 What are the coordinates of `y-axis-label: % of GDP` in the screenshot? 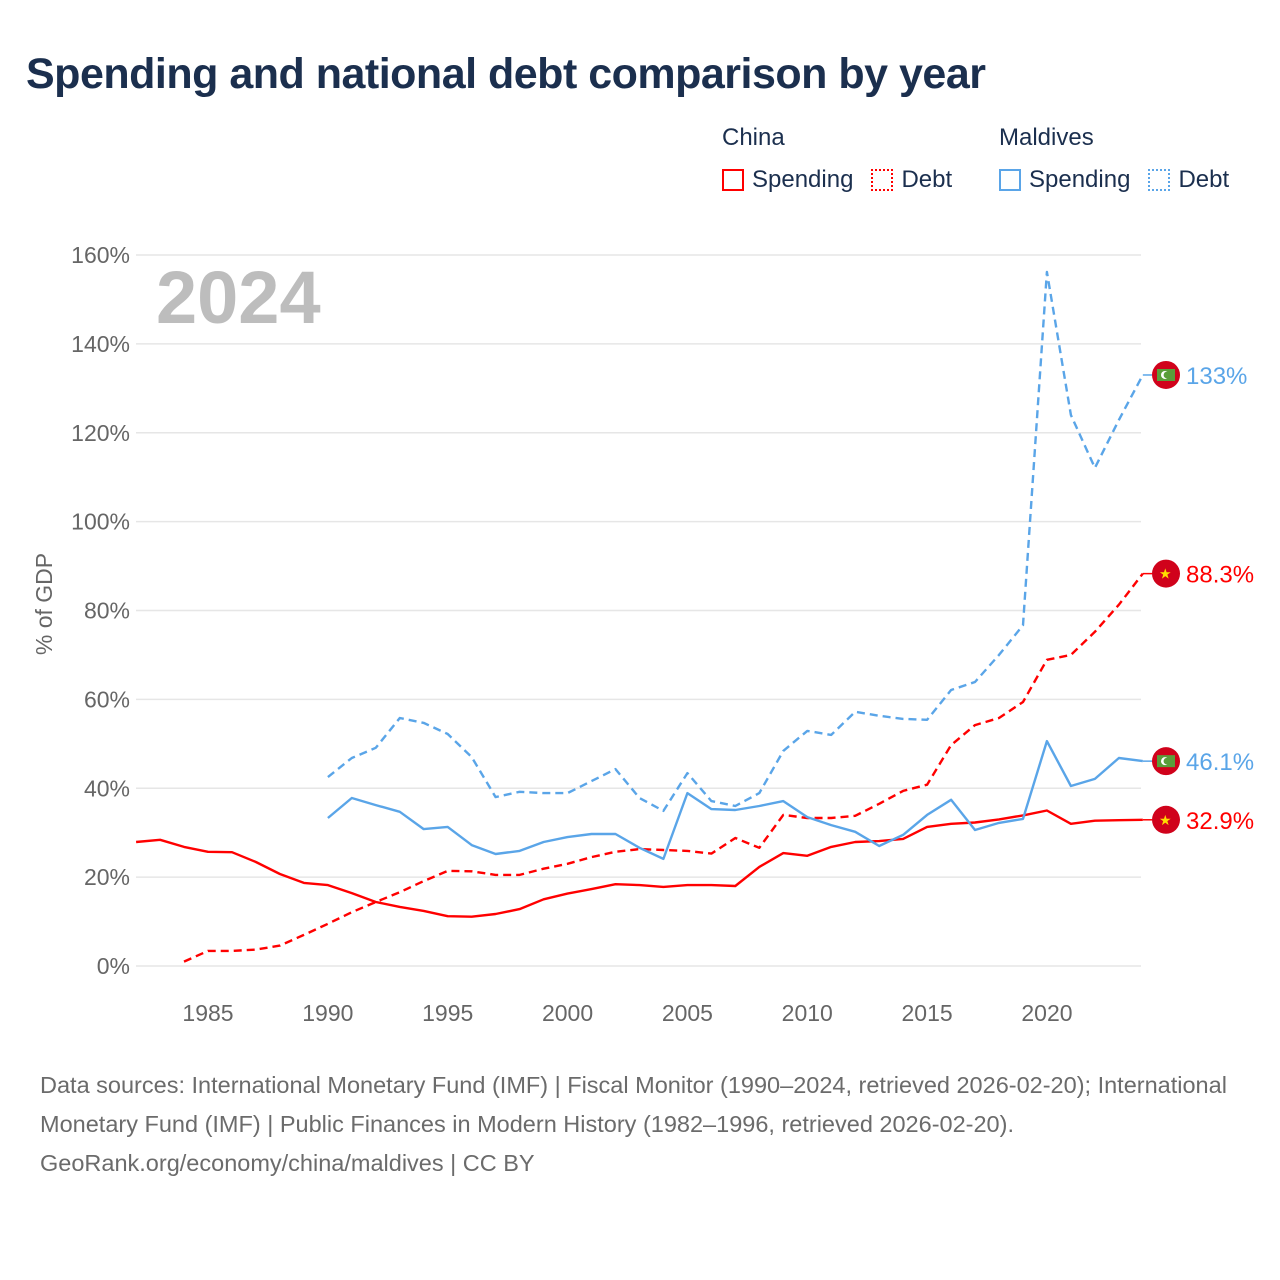 It's located at (44, 604).